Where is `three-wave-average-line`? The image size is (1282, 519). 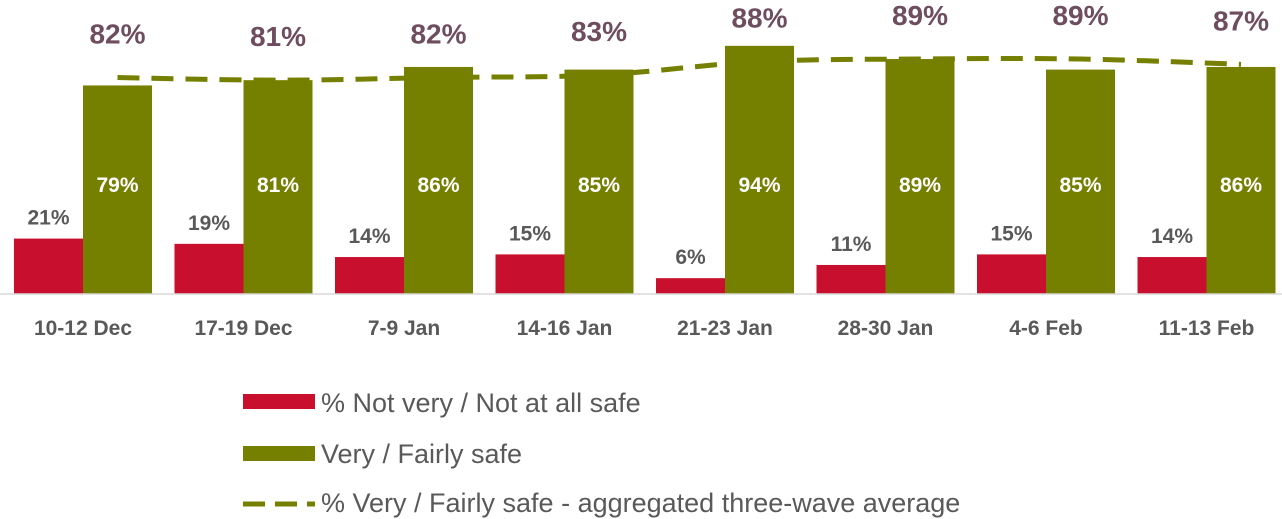 three-wave-average-line is located at coordinates (679, 69).